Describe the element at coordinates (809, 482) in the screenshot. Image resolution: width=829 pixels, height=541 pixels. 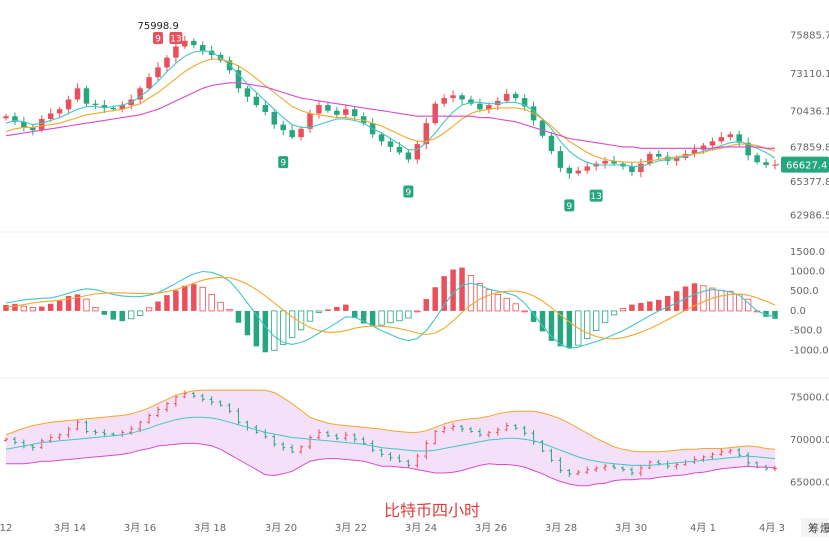
I see `boll-y-tick: 65000.0` at that location.